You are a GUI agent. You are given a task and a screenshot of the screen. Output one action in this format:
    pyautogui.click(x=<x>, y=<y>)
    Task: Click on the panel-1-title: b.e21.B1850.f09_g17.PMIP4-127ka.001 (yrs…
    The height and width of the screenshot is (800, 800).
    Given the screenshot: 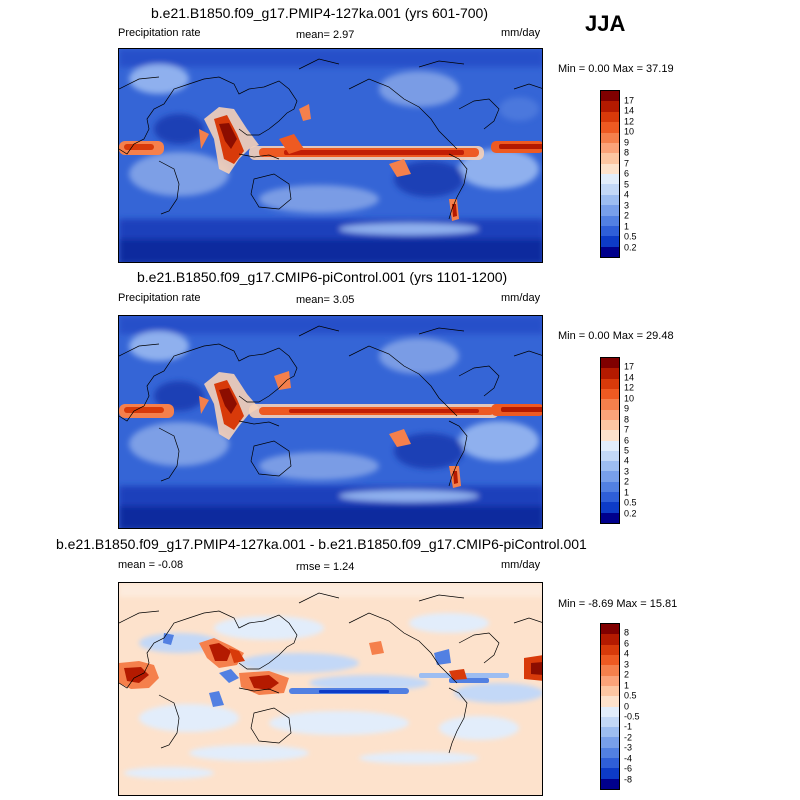 What is the action you would take?
    pyautogui.click(x=320, y=13)
    